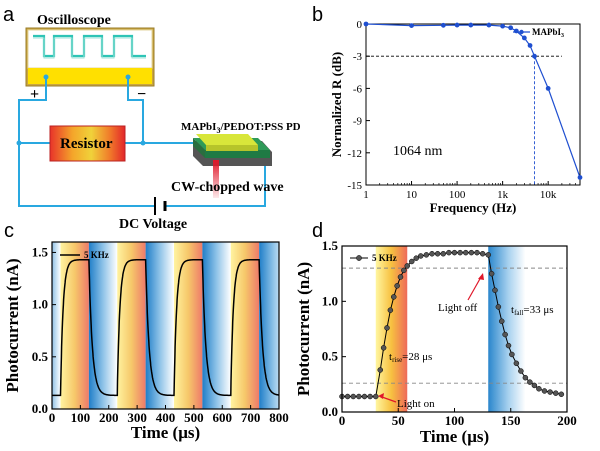 The height and width of the screenshot is (451, 600). Describe the element at coordinates (511, 420) in the screenshot. I see `x-tick-label-d: 150` at that location.